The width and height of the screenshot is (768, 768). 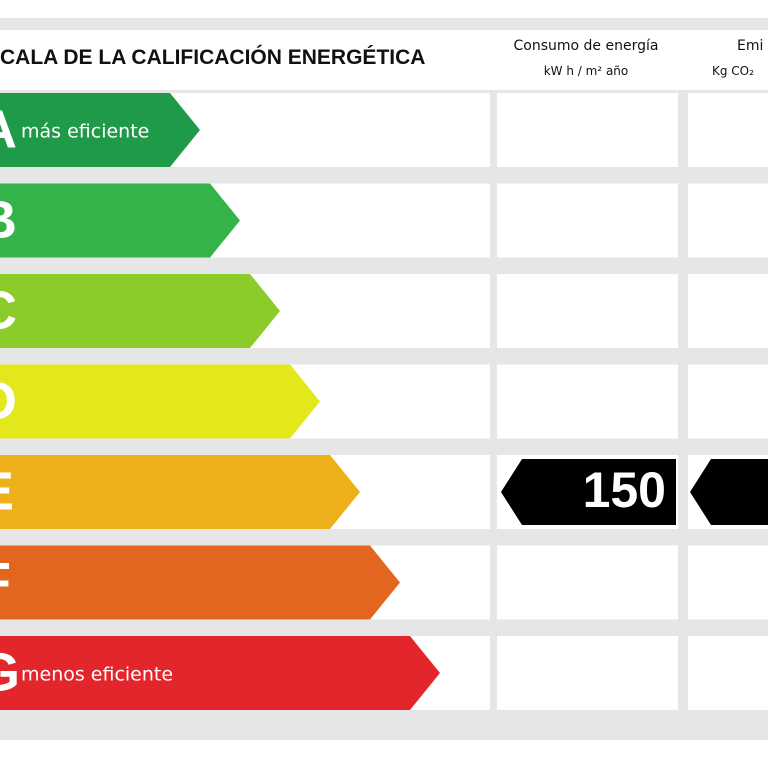 What do you see at coordinates (733, 71) in the screenshot?
I see `emissions-unit: Kg CO₂` at bounding box center [733, 71].